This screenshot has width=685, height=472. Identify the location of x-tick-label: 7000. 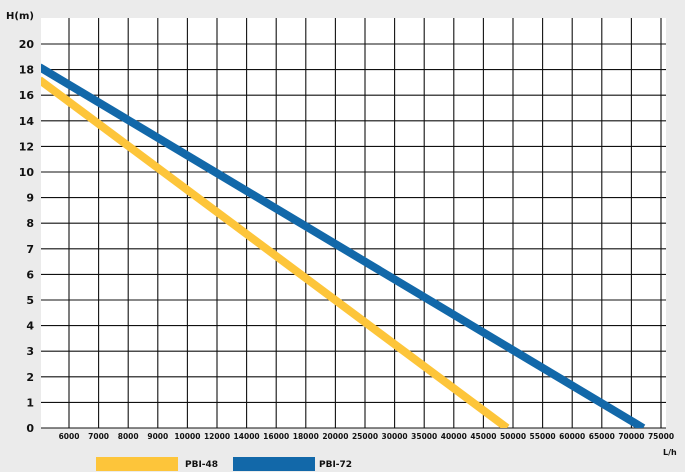
(98, 436).